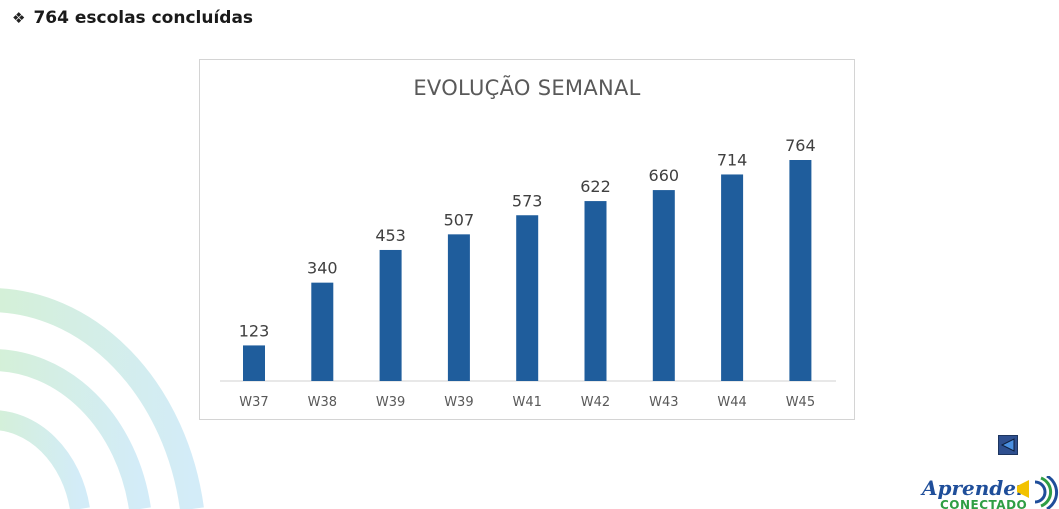 This screenshot has height=509, width=1059. I want to click on logo-text-line2: CONECTADO, so click(984, 503).